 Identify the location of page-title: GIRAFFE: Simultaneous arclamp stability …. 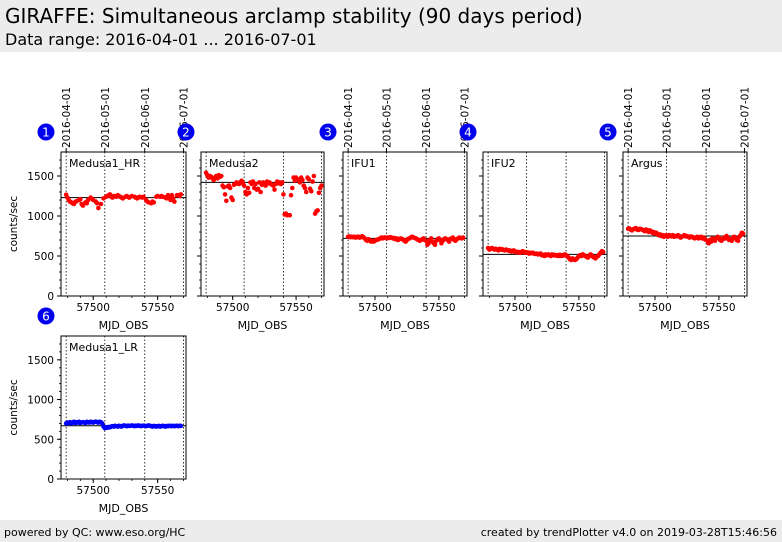
(294, 16).